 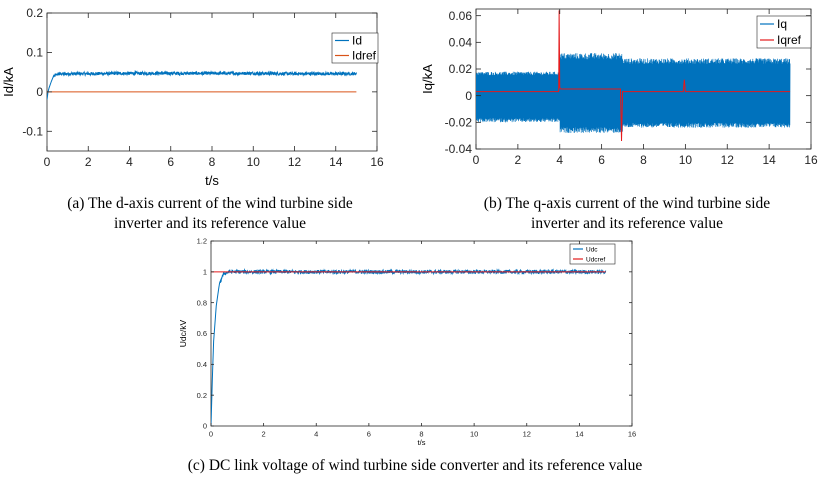 What do you see at coordinates (357, 41) in the screenshot?
I see `legend-entry: Id` at bounding box center [357, 41].